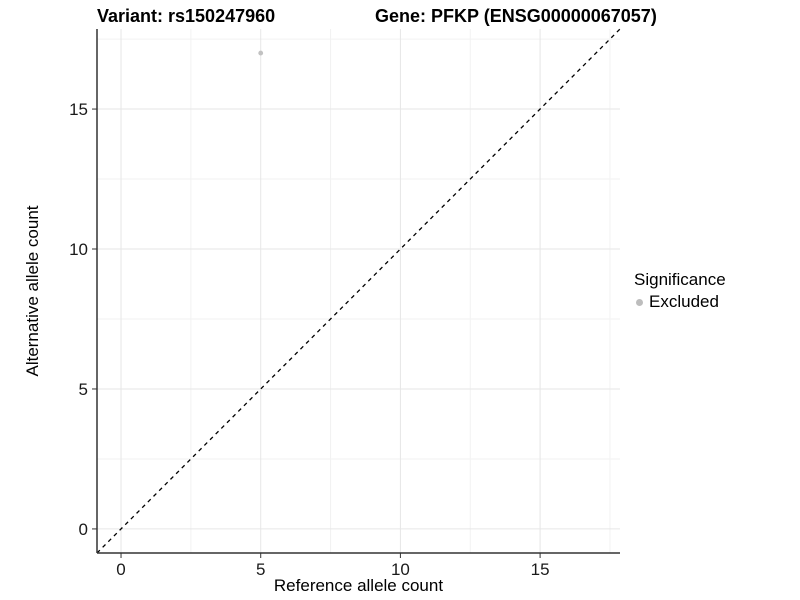 This screenshot has width=800, height=600. I want to click on plot-title-variant: Variant: rs150247960, so click(186, 16).